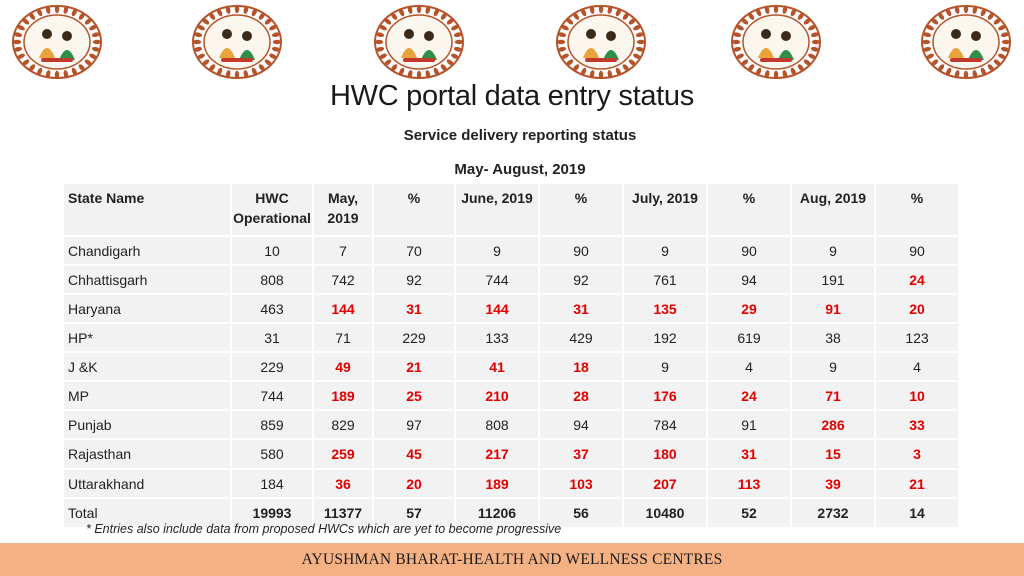 The width and height of the screenshot is (1024, 576). Describe the element at coordinates (343, 250) in the screenshot. I see `table-cell: 7` at that location.